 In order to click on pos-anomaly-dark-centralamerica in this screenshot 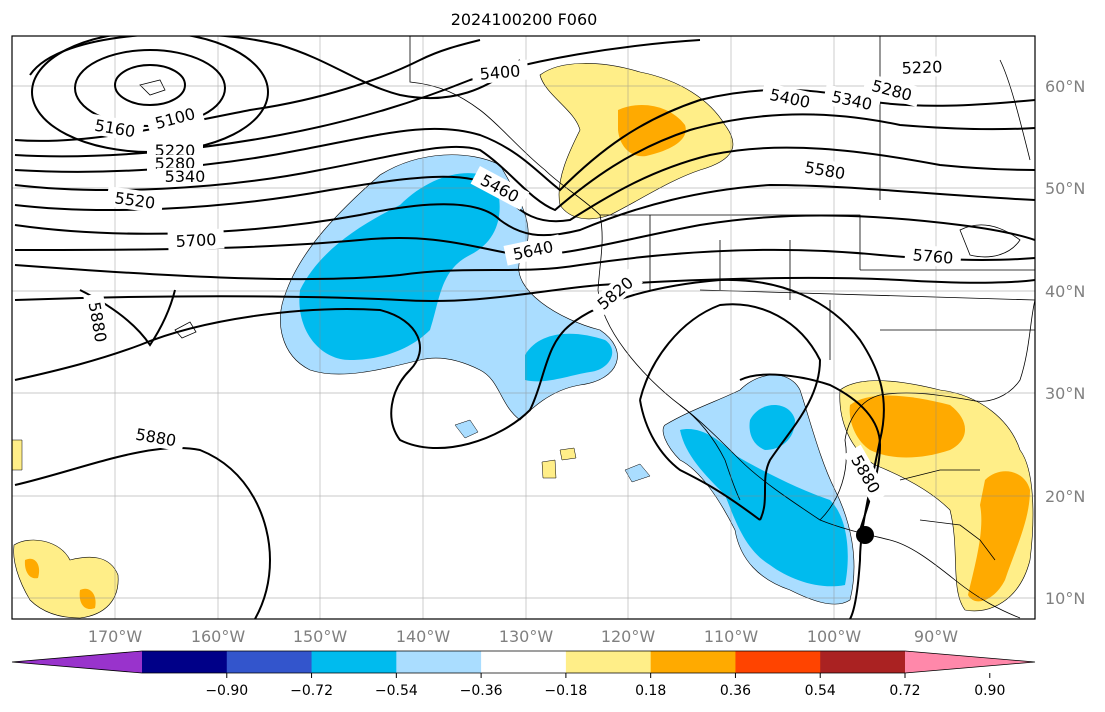, I will do `click(999, 536)`.